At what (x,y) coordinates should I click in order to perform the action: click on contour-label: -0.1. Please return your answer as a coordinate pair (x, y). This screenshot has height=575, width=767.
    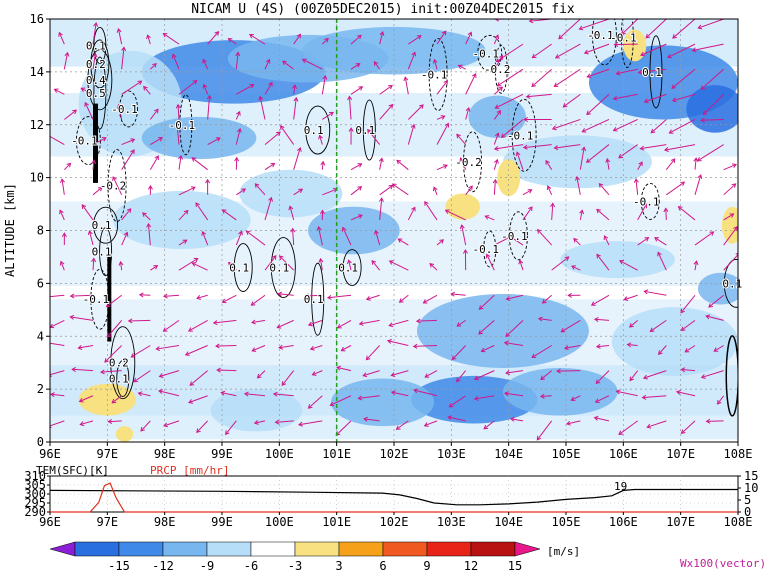
    Looking at the image, I should click on (124, 109).